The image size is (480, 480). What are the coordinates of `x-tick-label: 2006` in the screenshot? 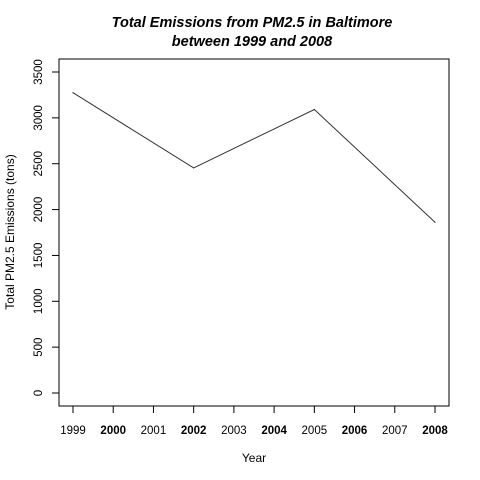 It's located at (355, 431).